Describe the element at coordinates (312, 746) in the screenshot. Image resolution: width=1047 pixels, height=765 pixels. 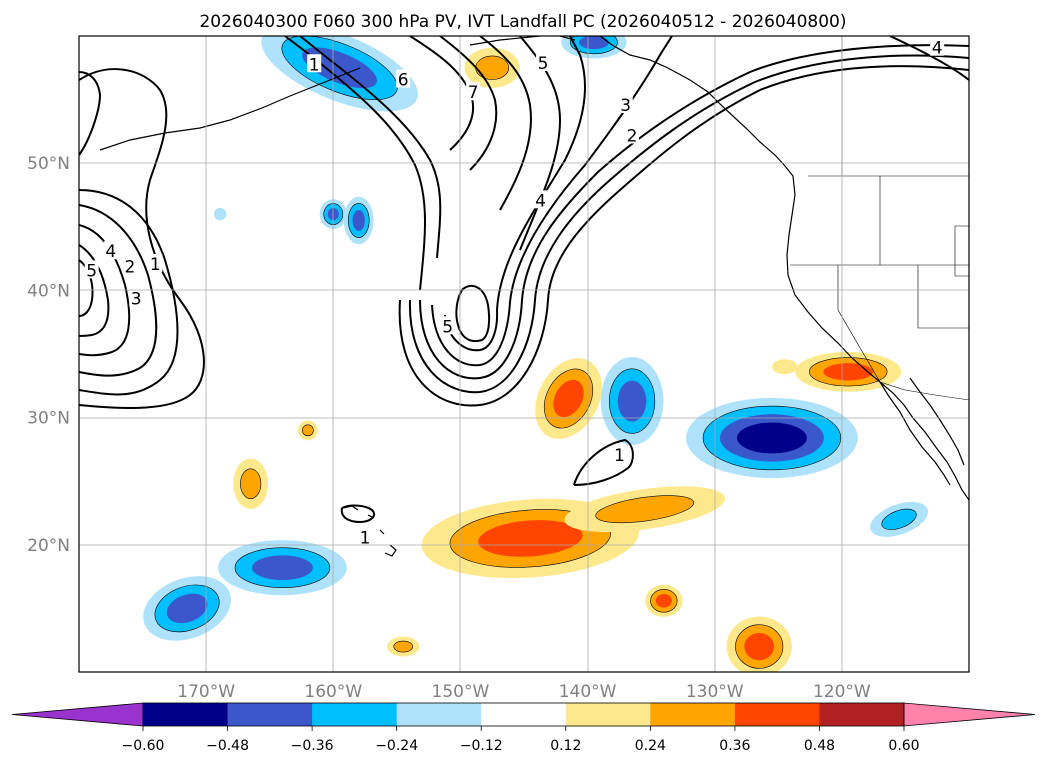
I see `colorbar-tick-label: −0.36` at that location.